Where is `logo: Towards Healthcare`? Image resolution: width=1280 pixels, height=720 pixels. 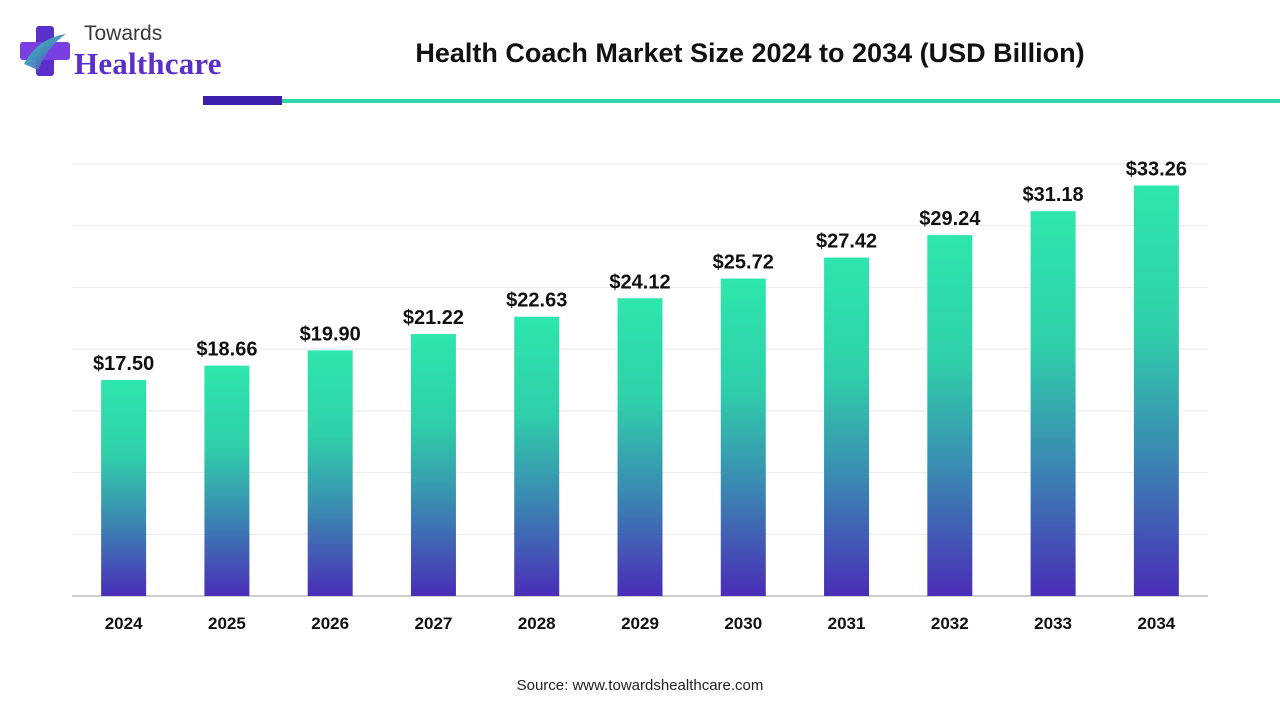
logo: Towards Healthcare is located at coordinates (133, 53).